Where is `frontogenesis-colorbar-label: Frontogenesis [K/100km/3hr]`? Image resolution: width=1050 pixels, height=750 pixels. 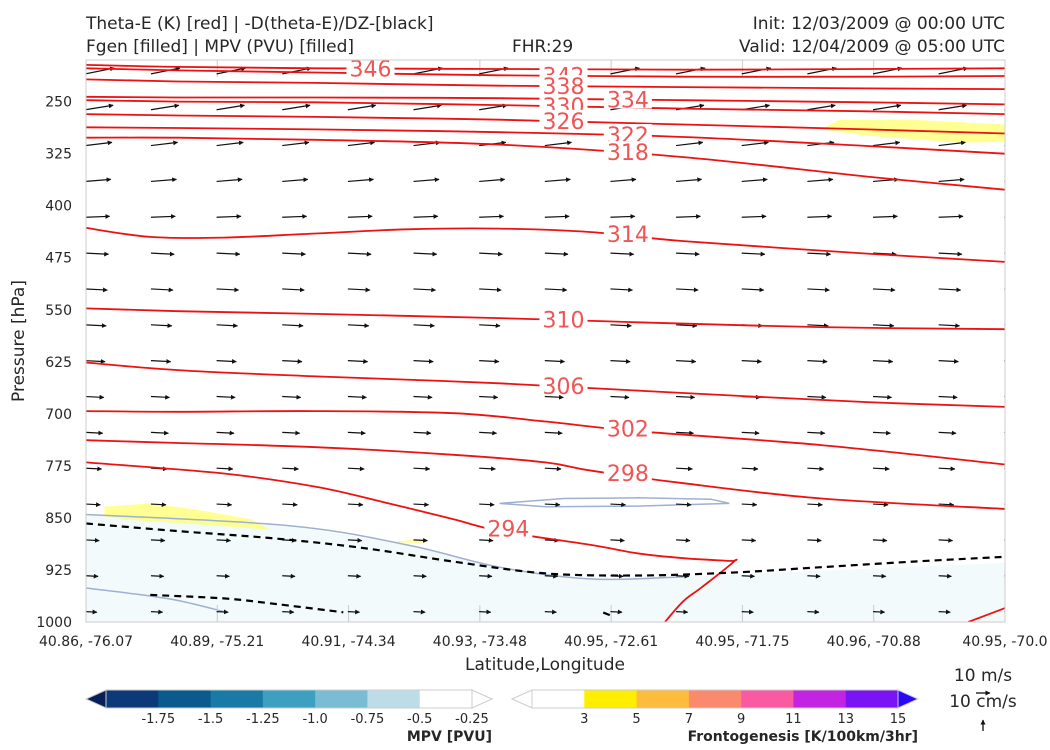
frontogenesis-colorbar-label: Frontogenesis [K/100km/3hr] is located at coordinates (803, 737).